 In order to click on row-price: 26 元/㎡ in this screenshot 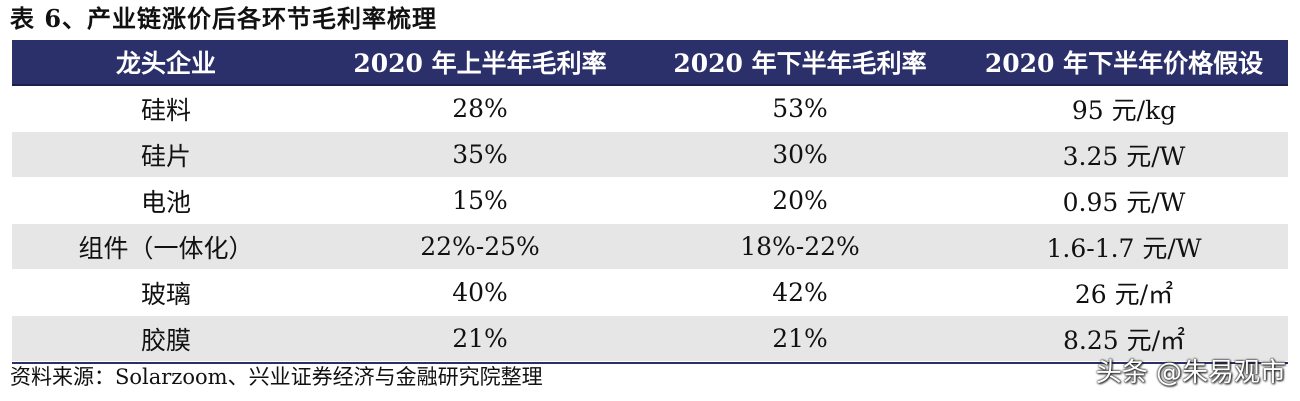, I will do `click(1124, 294)`.